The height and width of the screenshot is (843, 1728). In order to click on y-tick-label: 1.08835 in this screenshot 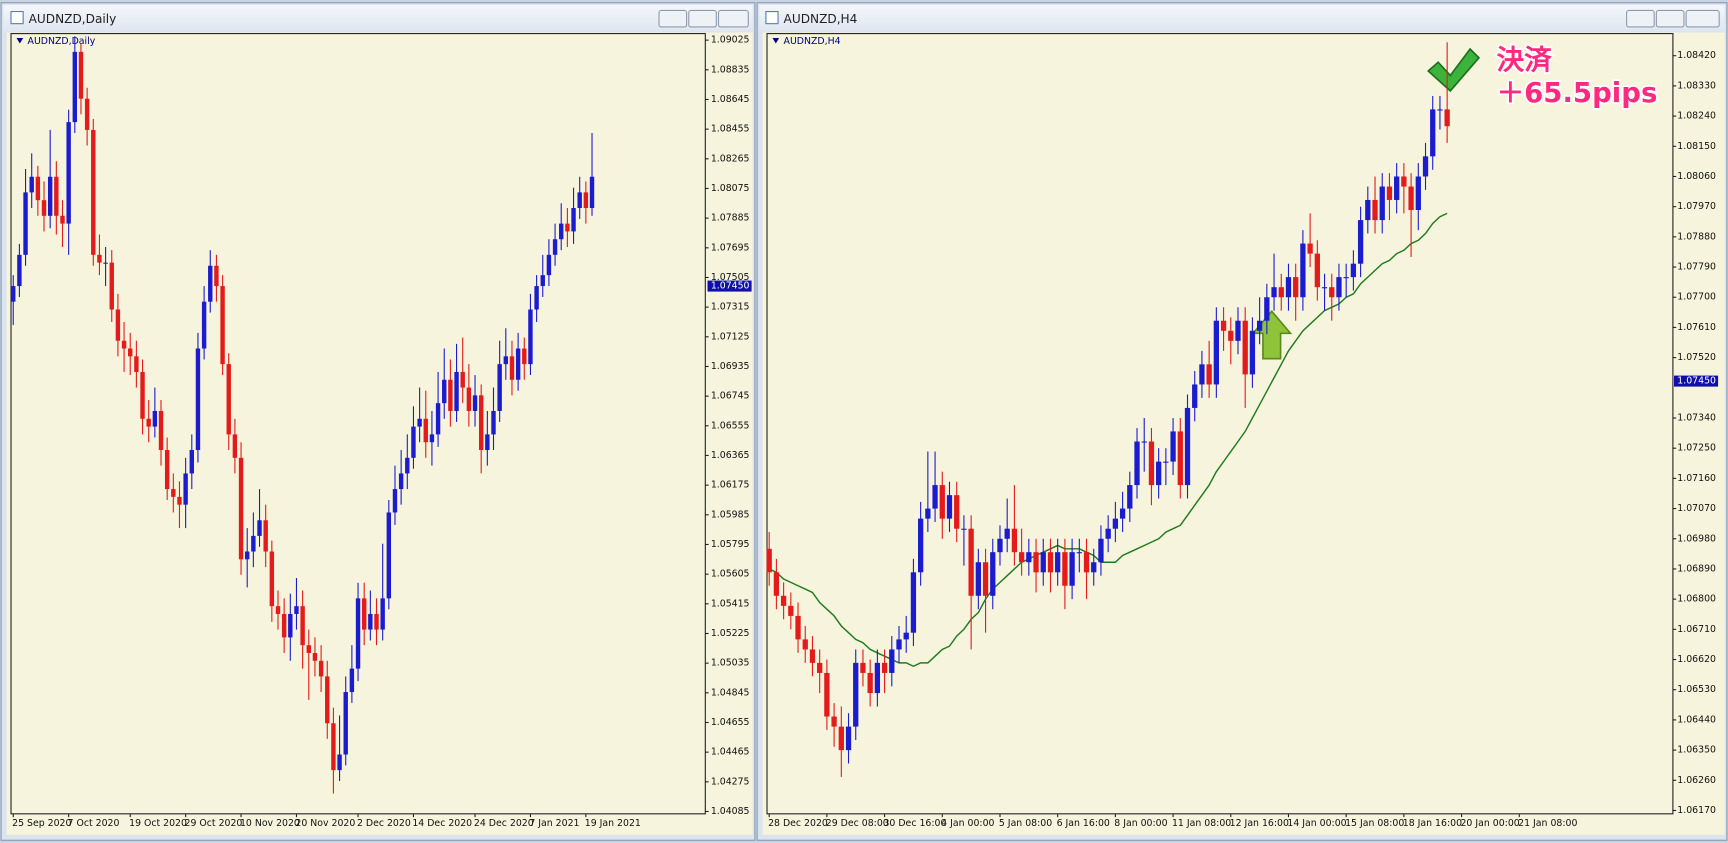, I will do `click(730, 69)`.